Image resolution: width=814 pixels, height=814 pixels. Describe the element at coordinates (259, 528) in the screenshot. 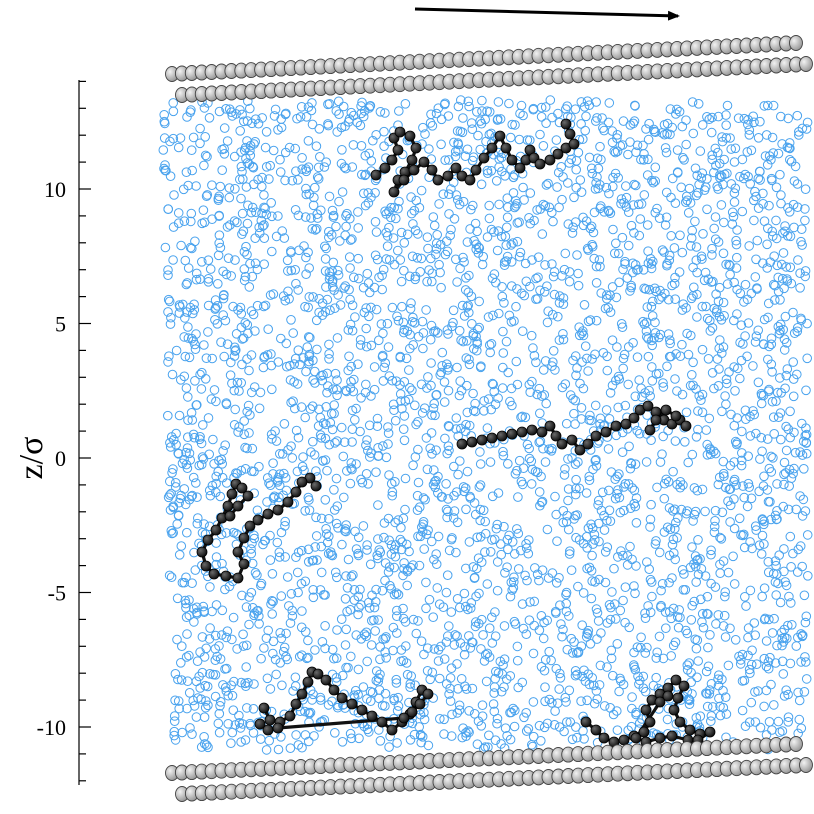

I see `polymer-chain` at that location.